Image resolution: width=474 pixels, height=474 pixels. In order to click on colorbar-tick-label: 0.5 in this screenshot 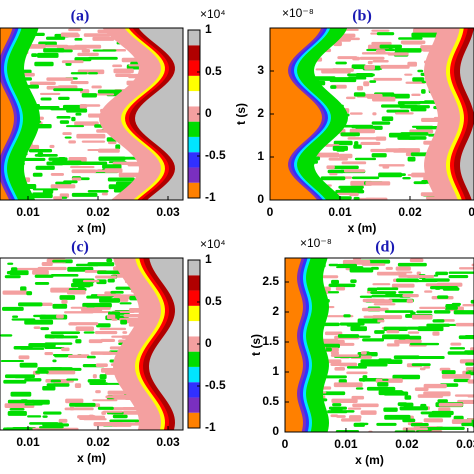, I will do `click(213, 301)`.